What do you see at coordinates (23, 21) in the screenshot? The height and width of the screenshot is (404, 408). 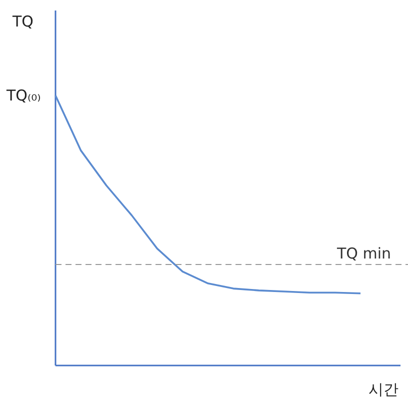 I see `y-axis-title: TQ` at bounding box center [23, 21].